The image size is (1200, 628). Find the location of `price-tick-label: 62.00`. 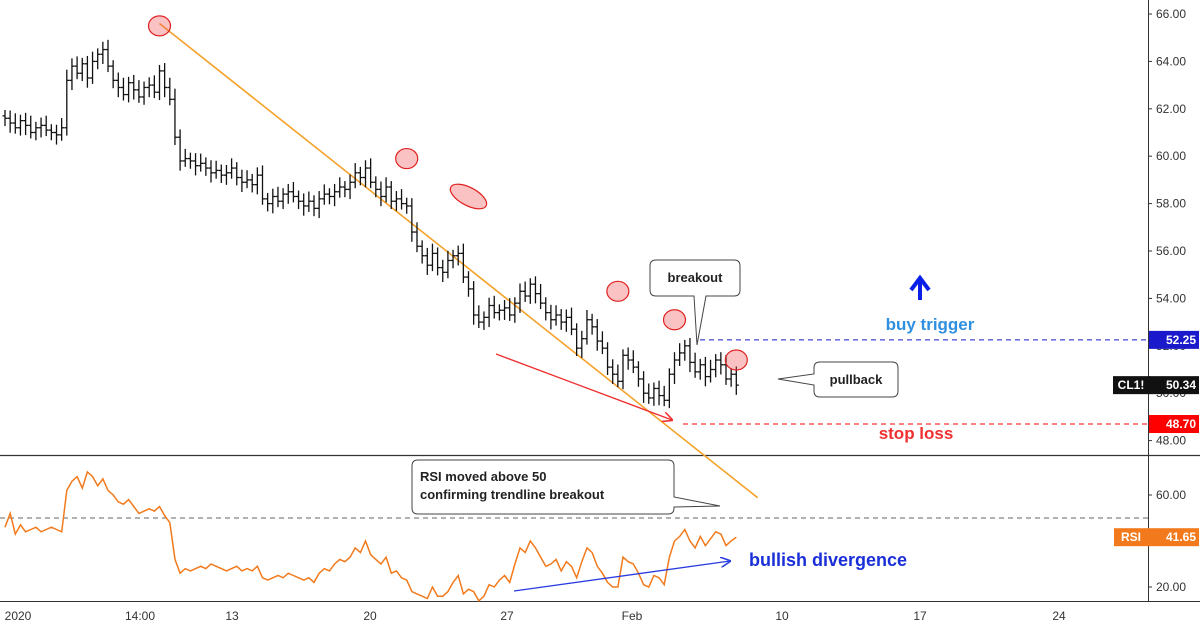

price-tick-label: 62.00 is located at coordinates (1171, 109).